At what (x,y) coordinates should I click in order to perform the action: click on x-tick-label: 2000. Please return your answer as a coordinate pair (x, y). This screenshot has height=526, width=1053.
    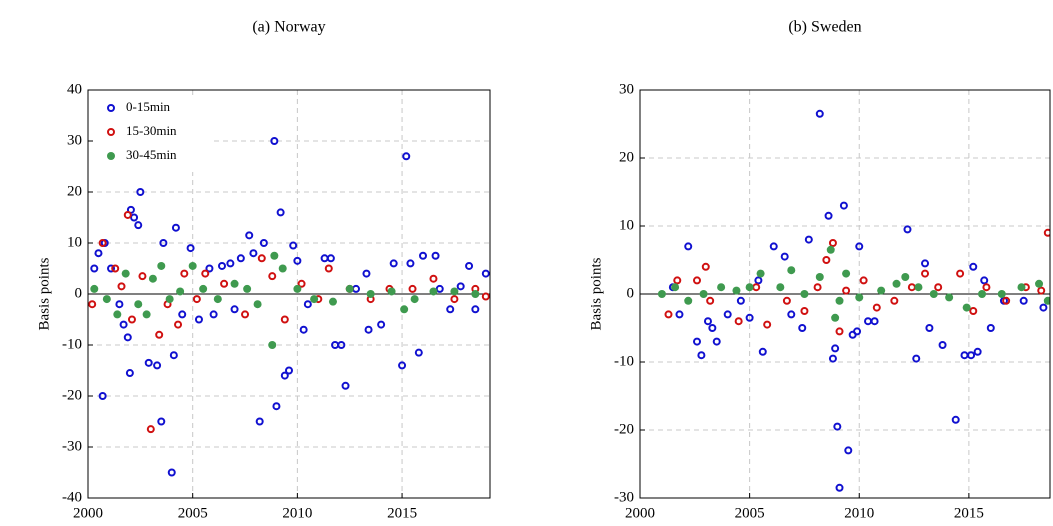
    Looking at the image, I should click on (640, 513).